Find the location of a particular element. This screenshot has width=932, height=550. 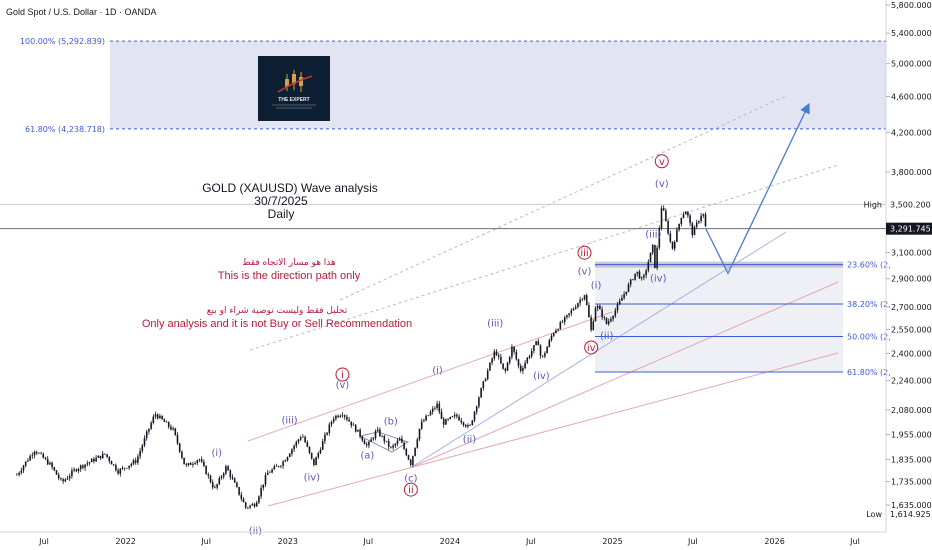

fib-retracement-fill is located at coordinates (719, 318).